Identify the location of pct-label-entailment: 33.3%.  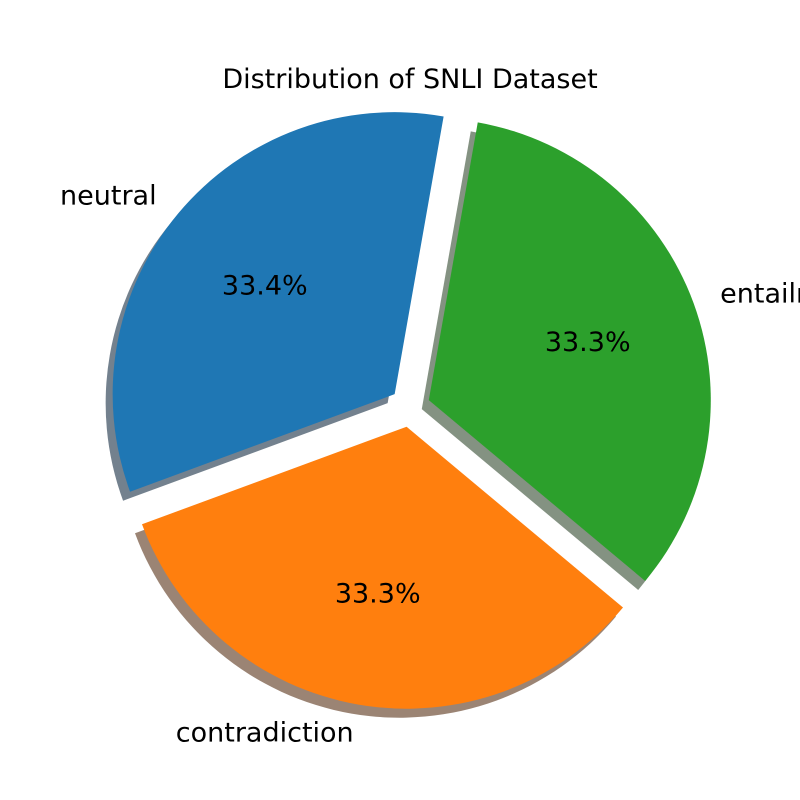
(588, 342).